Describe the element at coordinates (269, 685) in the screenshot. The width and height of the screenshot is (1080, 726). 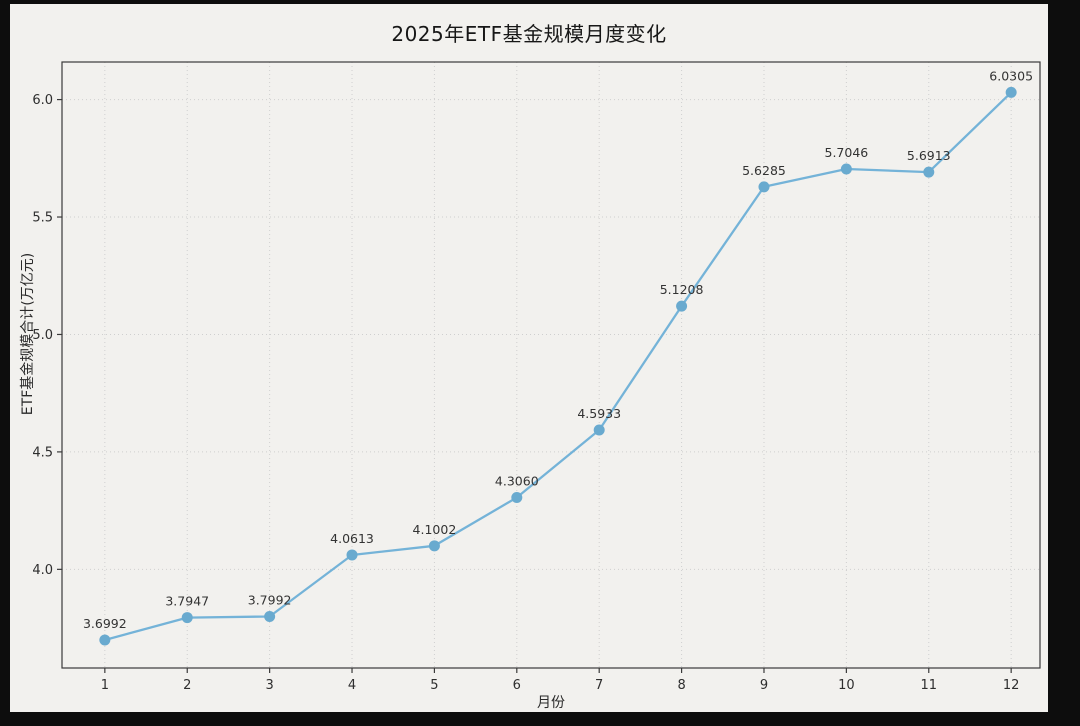
I see `x-tick-label: 3` at that location.